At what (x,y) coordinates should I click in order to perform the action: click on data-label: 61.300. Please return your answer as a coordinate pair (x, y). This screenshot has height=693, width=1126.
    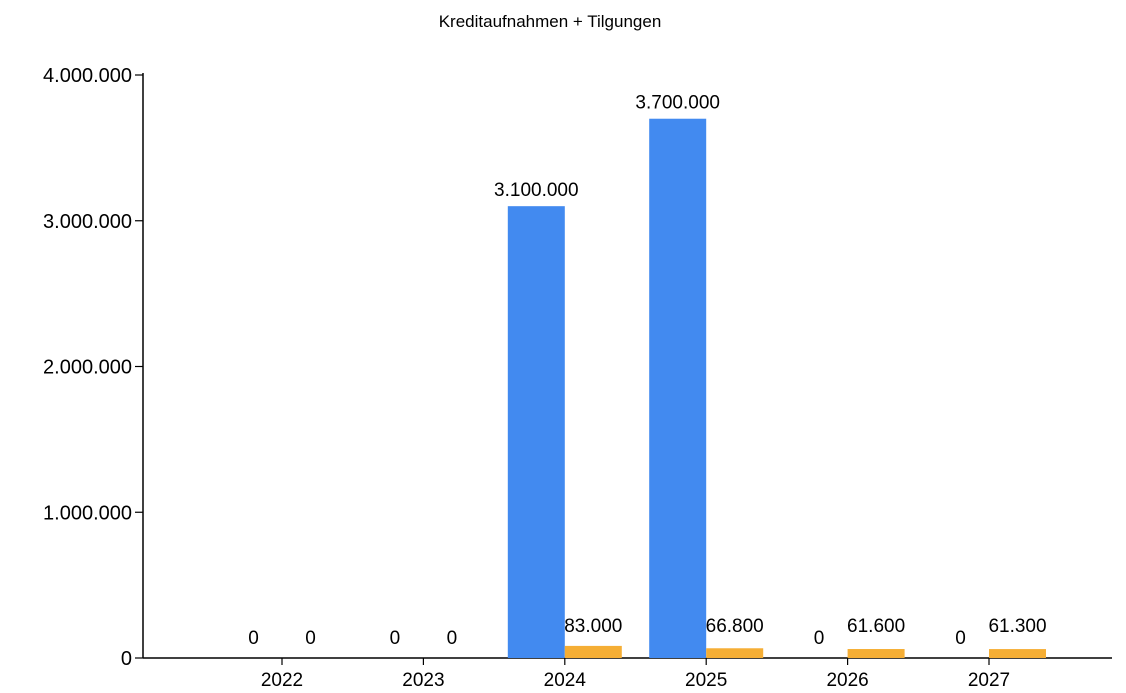
    Looking at the image, I should click on (1017, 626).